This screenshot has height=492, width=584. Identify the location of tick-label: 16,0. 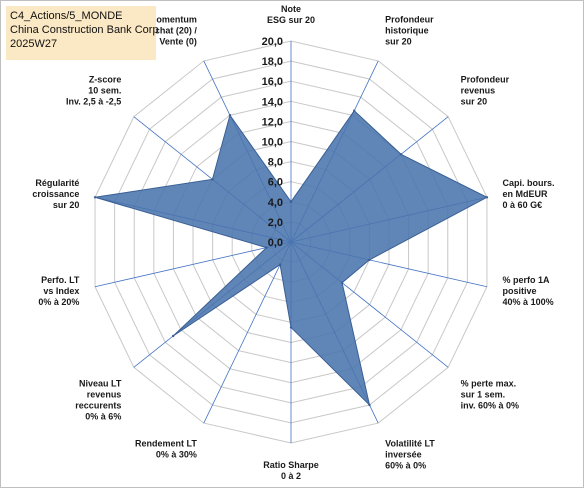
(272, 82).